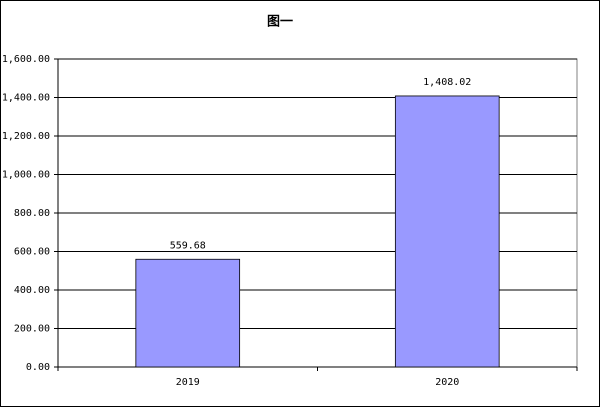  What do you see at coordinates (447, 82) in the screenshot?
I see `value-label: 1,408.02` at bounding box center [447, 82].